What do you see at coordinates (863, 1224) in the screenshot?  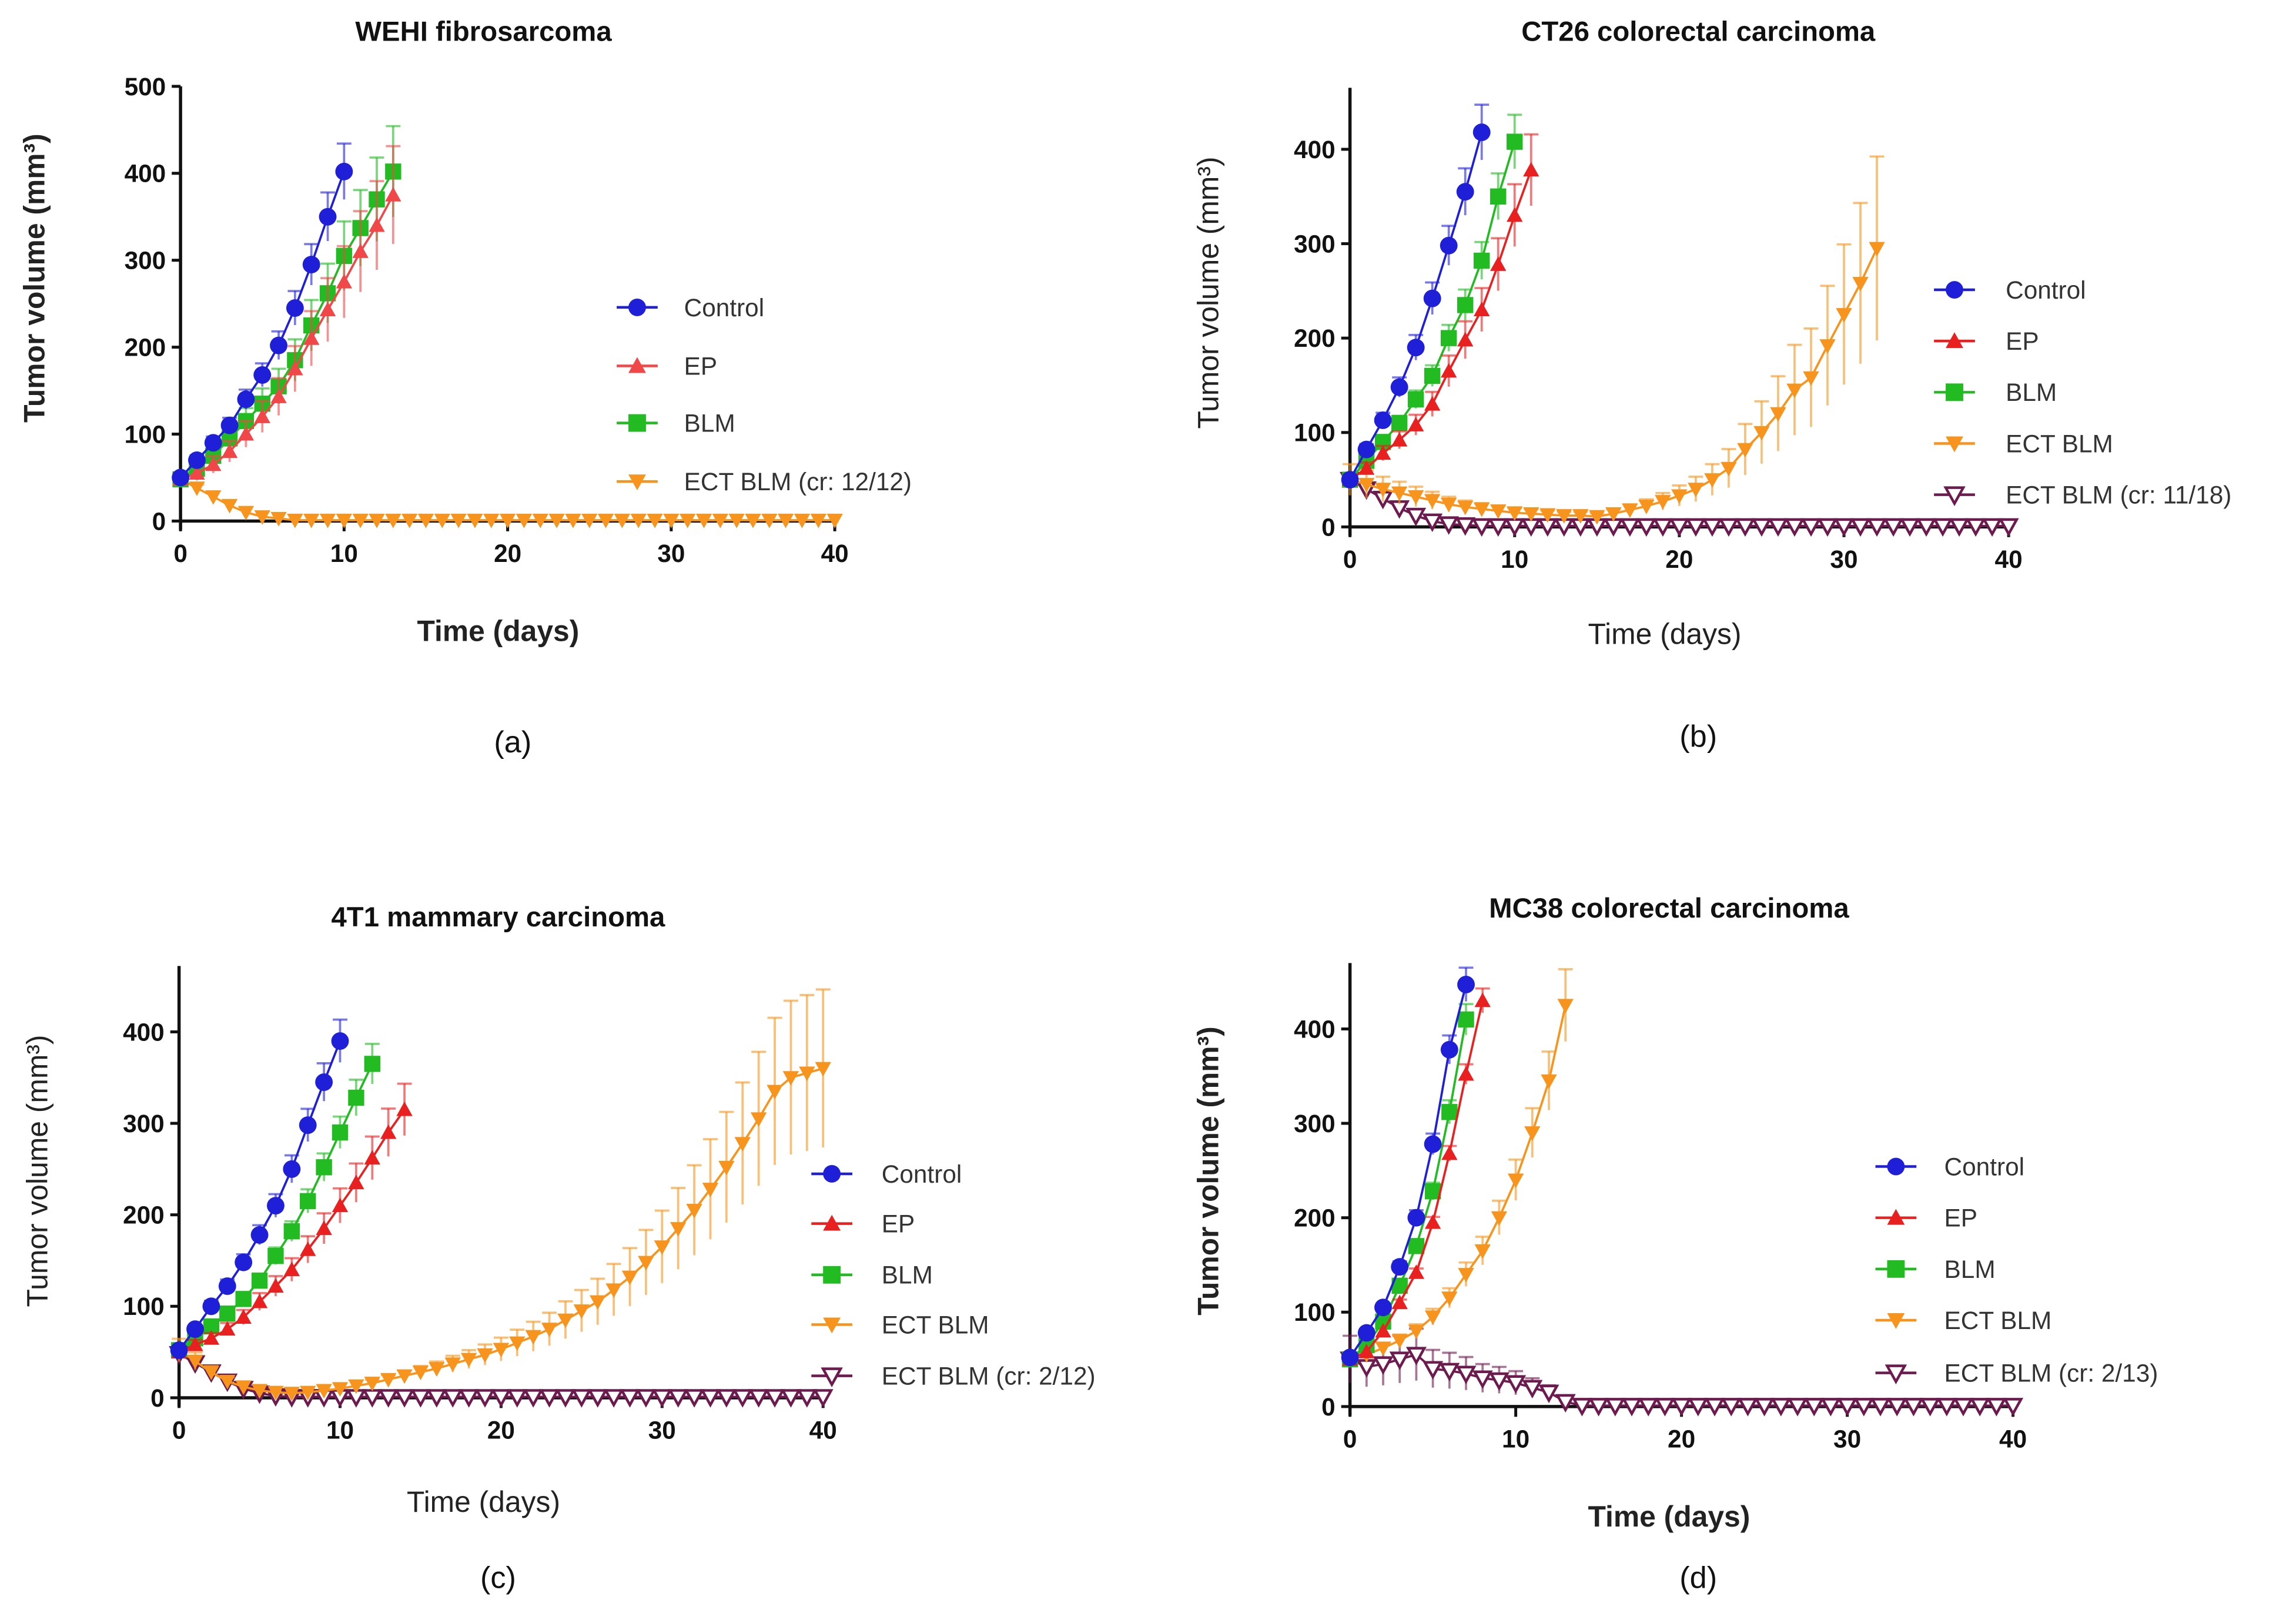 I see `legend-item: EP` at bounding box center [863, 1224].